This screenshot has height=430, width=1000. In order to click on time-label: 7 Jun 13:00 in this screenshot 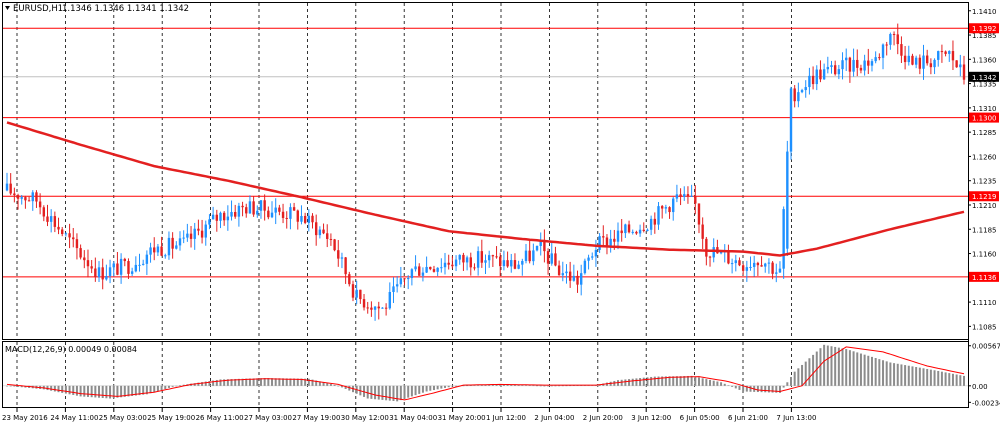, I will do `click(796, 418)`.